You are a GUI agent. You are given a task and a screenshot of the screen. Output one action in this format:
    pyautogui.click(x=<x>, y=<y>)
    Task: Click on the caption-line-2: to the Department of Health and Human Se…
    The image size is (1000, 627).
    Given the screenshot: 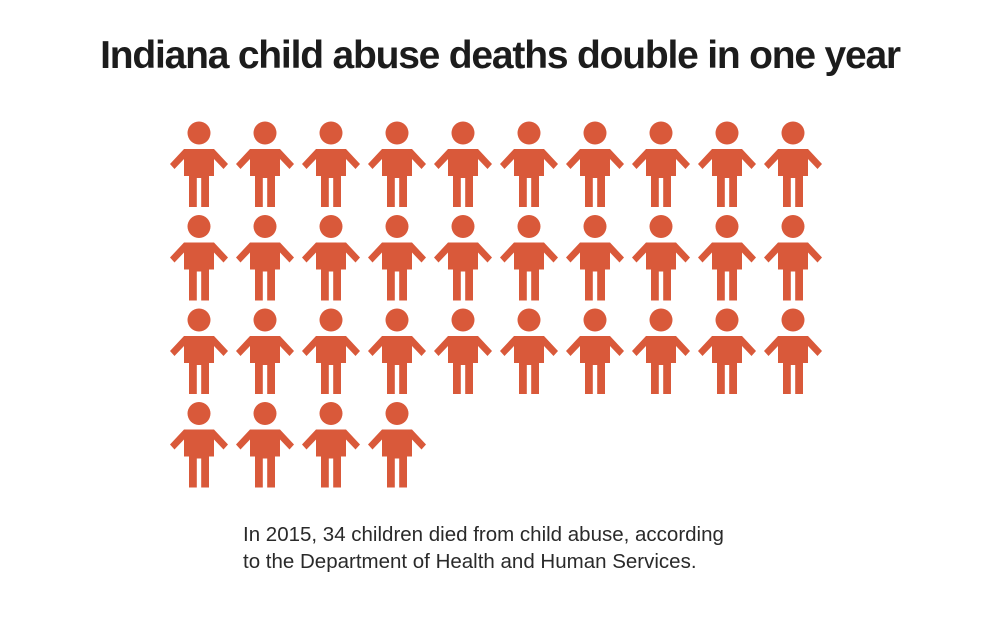 What is the action you would take?
    pyautogui.click(x=470, y=561)
    